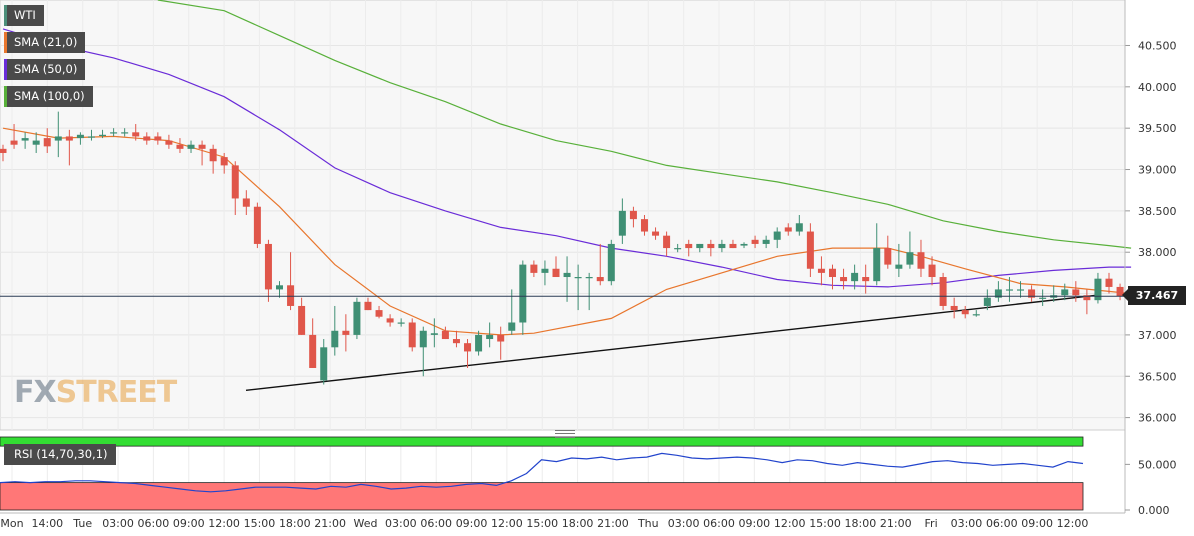  I want to click on time-tick-label: 03:00, so click(967, 523).